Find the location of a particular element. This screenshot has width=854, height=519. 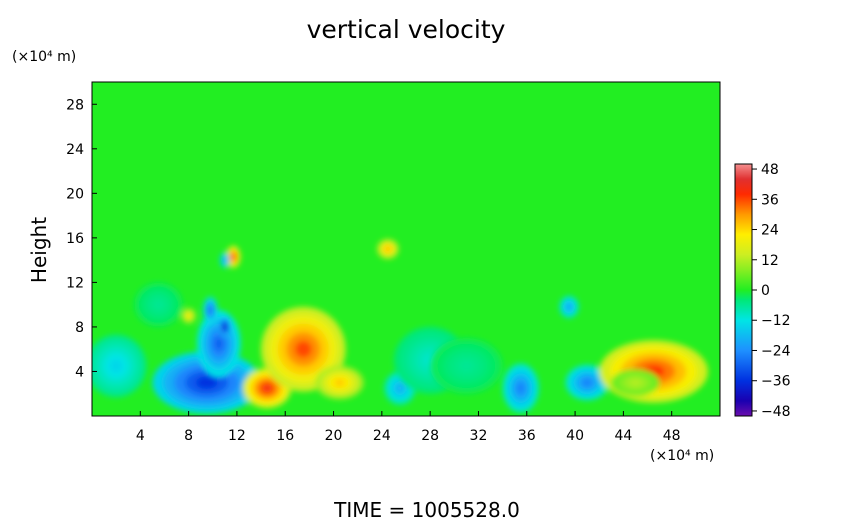

x-tick-label: 20 is located at coordinates (334, 436).